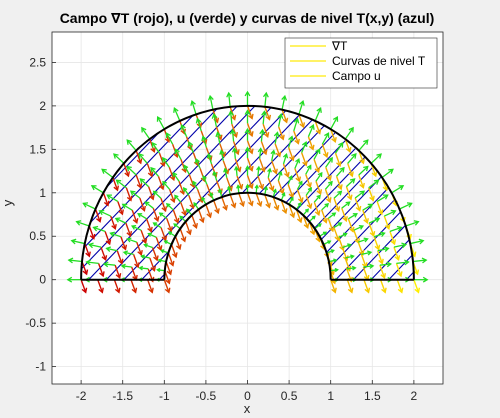 This screenshot has width=500, height=418. I want to click on x-tick-label: -1.5, so click(122, 396).